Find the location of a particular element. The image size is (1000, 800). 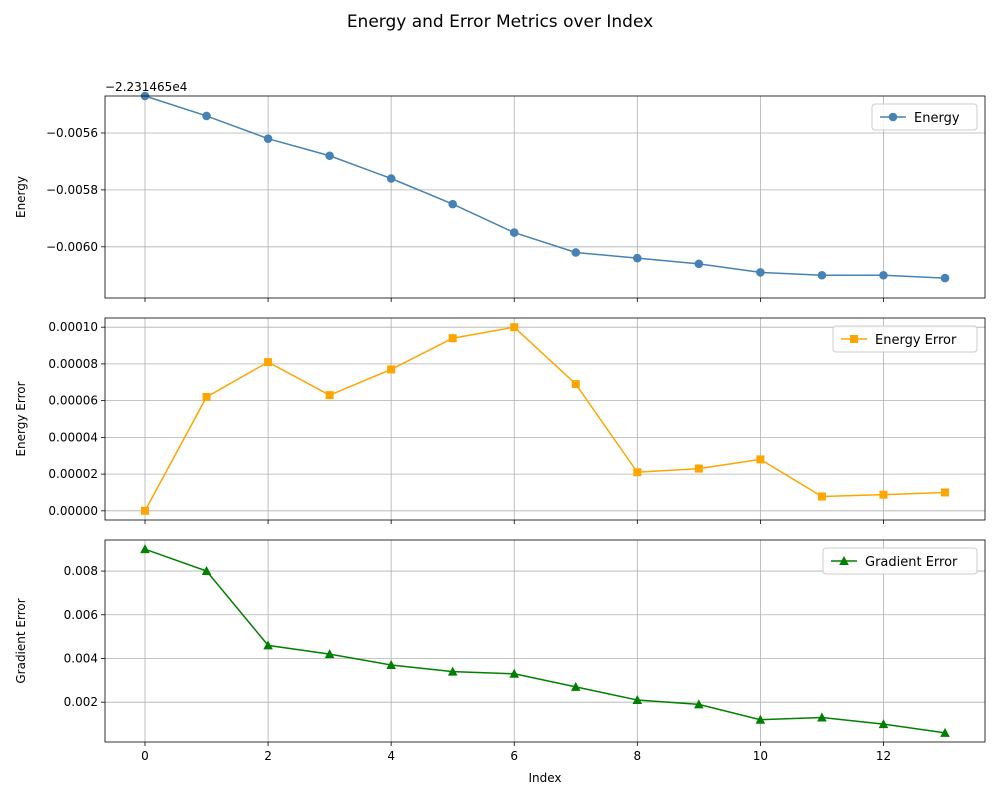

y-tick-label: 0.00006 is located at coordinates (73, 401).